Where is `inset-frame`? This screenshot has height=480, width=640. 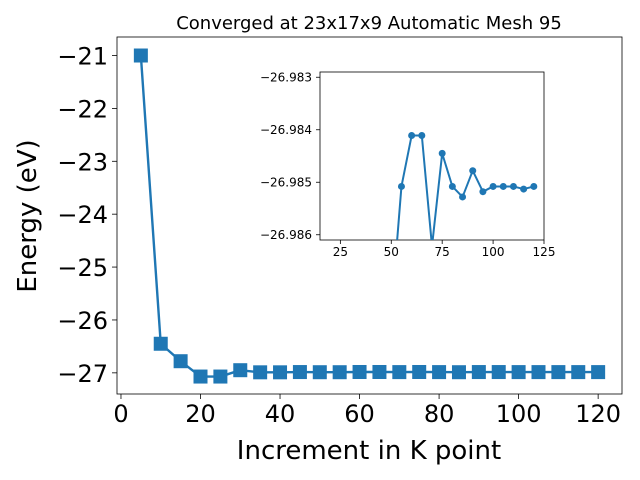 inset-frame is located at coordinates (432, 156).